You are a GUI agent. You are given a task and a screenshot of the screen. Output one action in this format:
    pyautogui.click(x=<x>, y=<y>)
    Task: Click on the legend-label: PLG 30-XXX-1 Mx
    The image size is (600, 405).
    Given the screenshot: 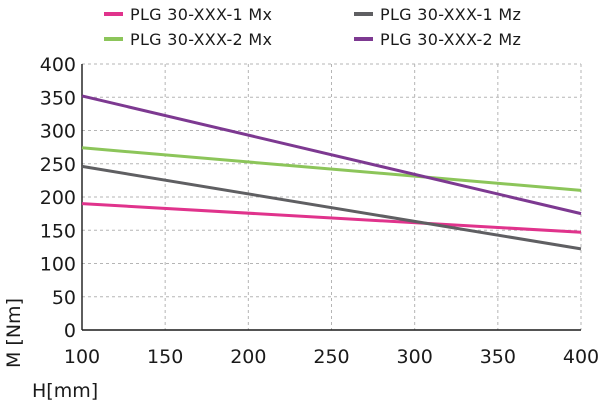 What is the action you would take?
    pyautogui.click(x=201, y=14)
    